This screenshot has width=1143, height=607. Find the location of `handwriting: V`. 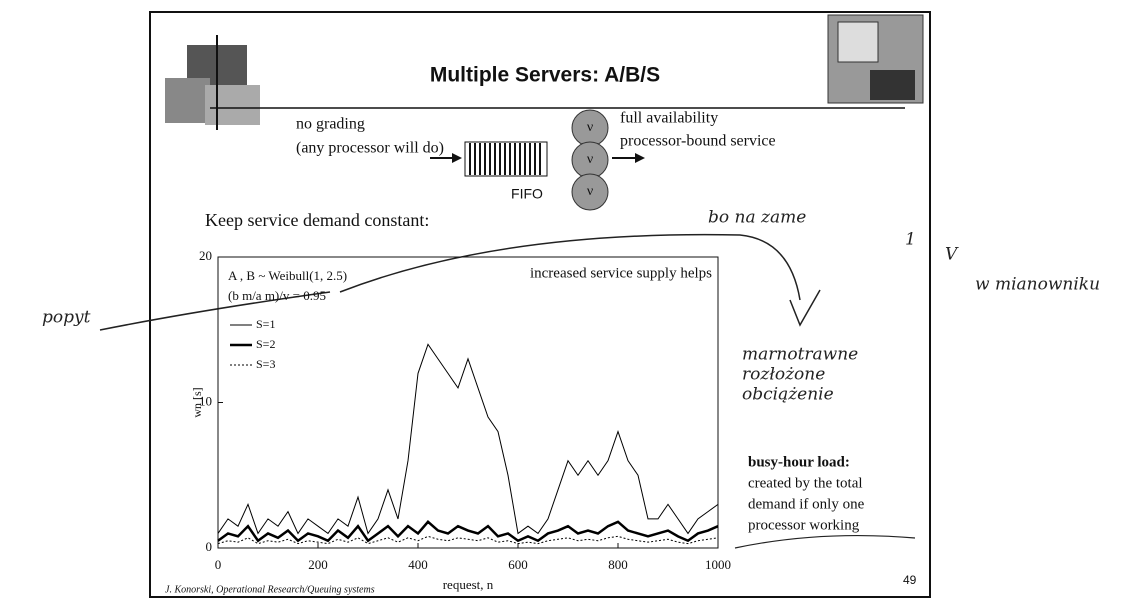

handwriting: V is located at coordinates (952, 255).